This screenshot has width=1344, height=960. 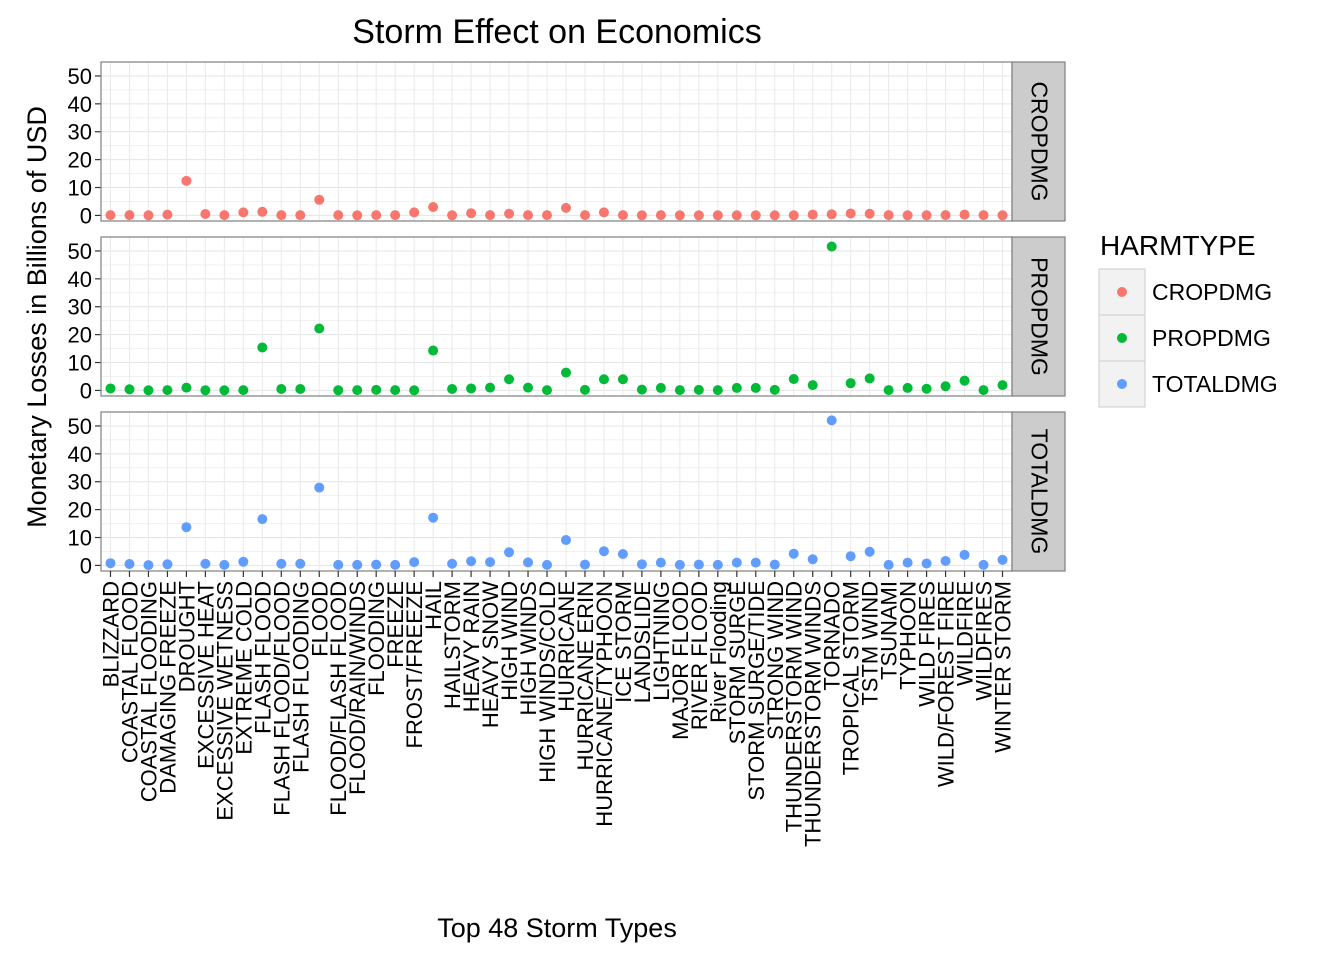 I want to click on legend-swatch, so click(x=1122, y=338).